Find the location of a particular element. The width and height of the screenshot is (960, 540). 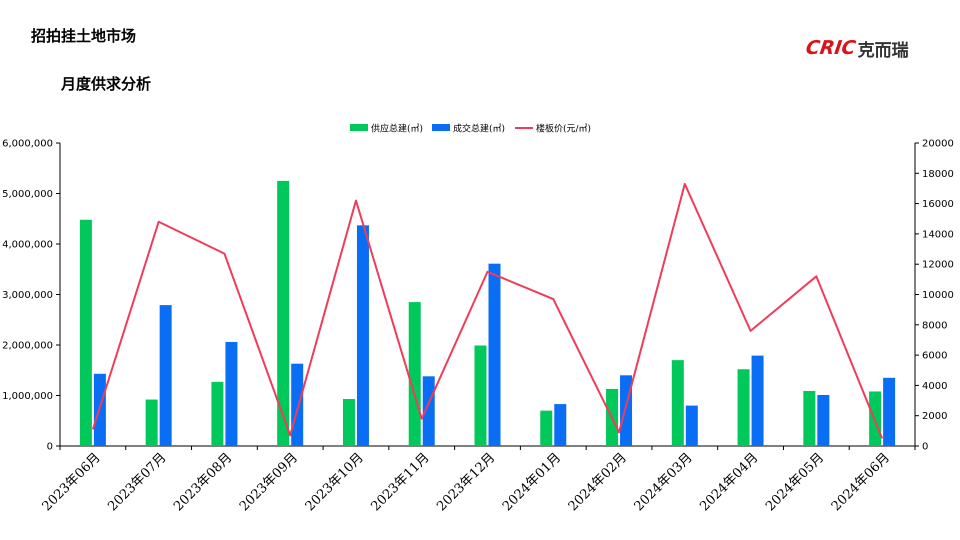

x-category-label: 2024年06月 is located at coordinates (861, 482).